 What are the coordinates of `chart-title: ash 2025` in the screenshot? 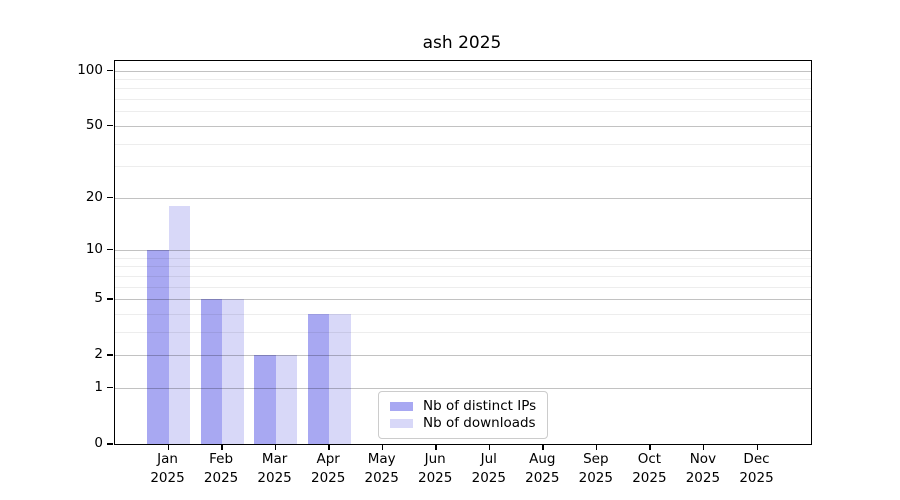 It's located at (462, 43).